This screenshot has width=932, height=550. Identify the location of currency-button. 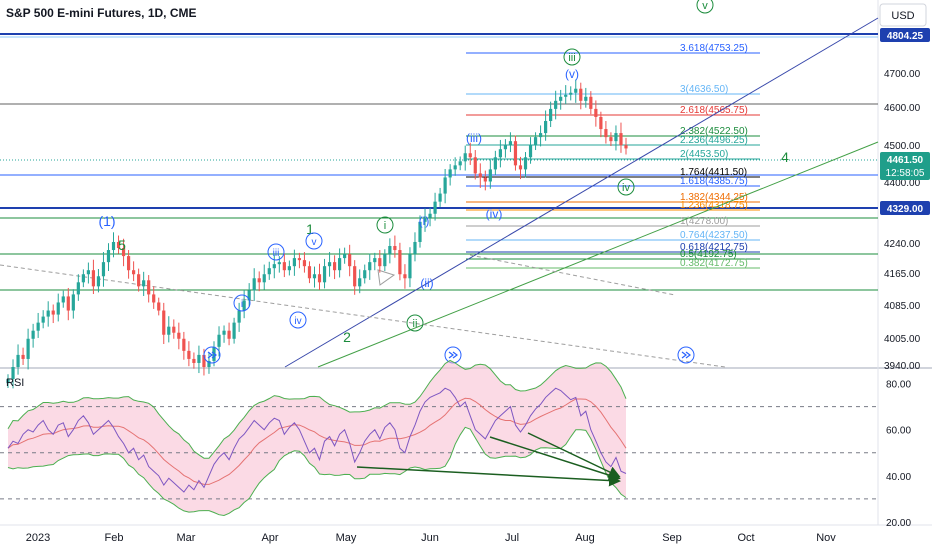
(903, 15).